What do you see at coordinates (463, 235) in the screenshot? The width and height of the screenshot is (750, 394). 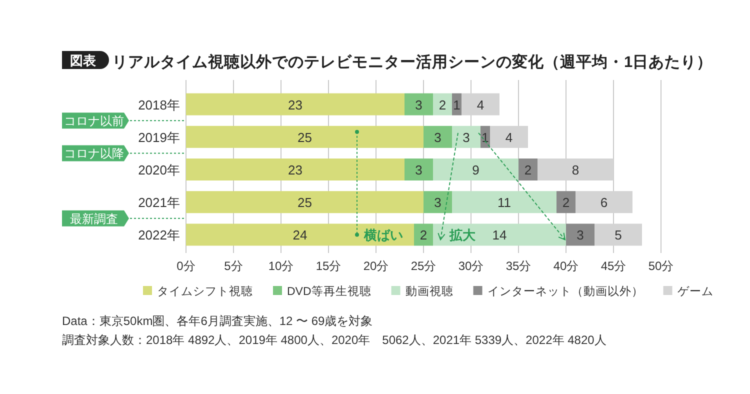 I see `note: 拡大` at bounding box center [463, 235].